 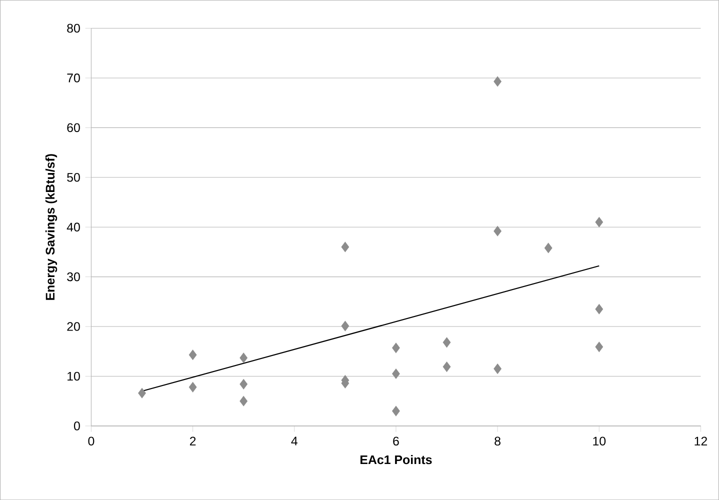 I want to click on y-tick-label: 20, so click(x=73, y=326).